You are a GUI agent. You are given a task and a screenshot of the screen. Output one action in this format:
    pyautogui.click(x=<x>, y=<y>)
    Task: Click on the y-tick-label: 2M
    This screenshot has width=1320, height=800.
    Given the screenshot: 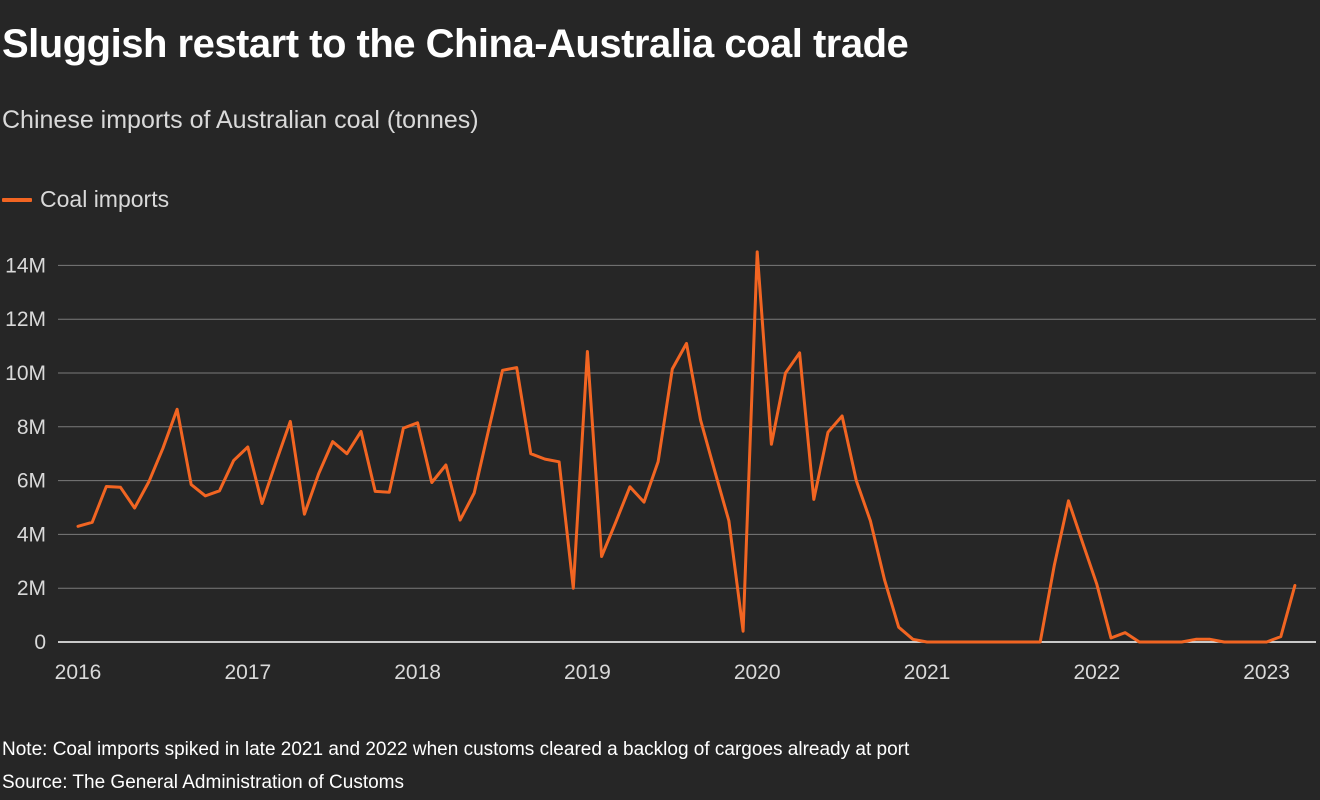 What is the action you would take?
    pyautogui.click(x=31, y=588)
    